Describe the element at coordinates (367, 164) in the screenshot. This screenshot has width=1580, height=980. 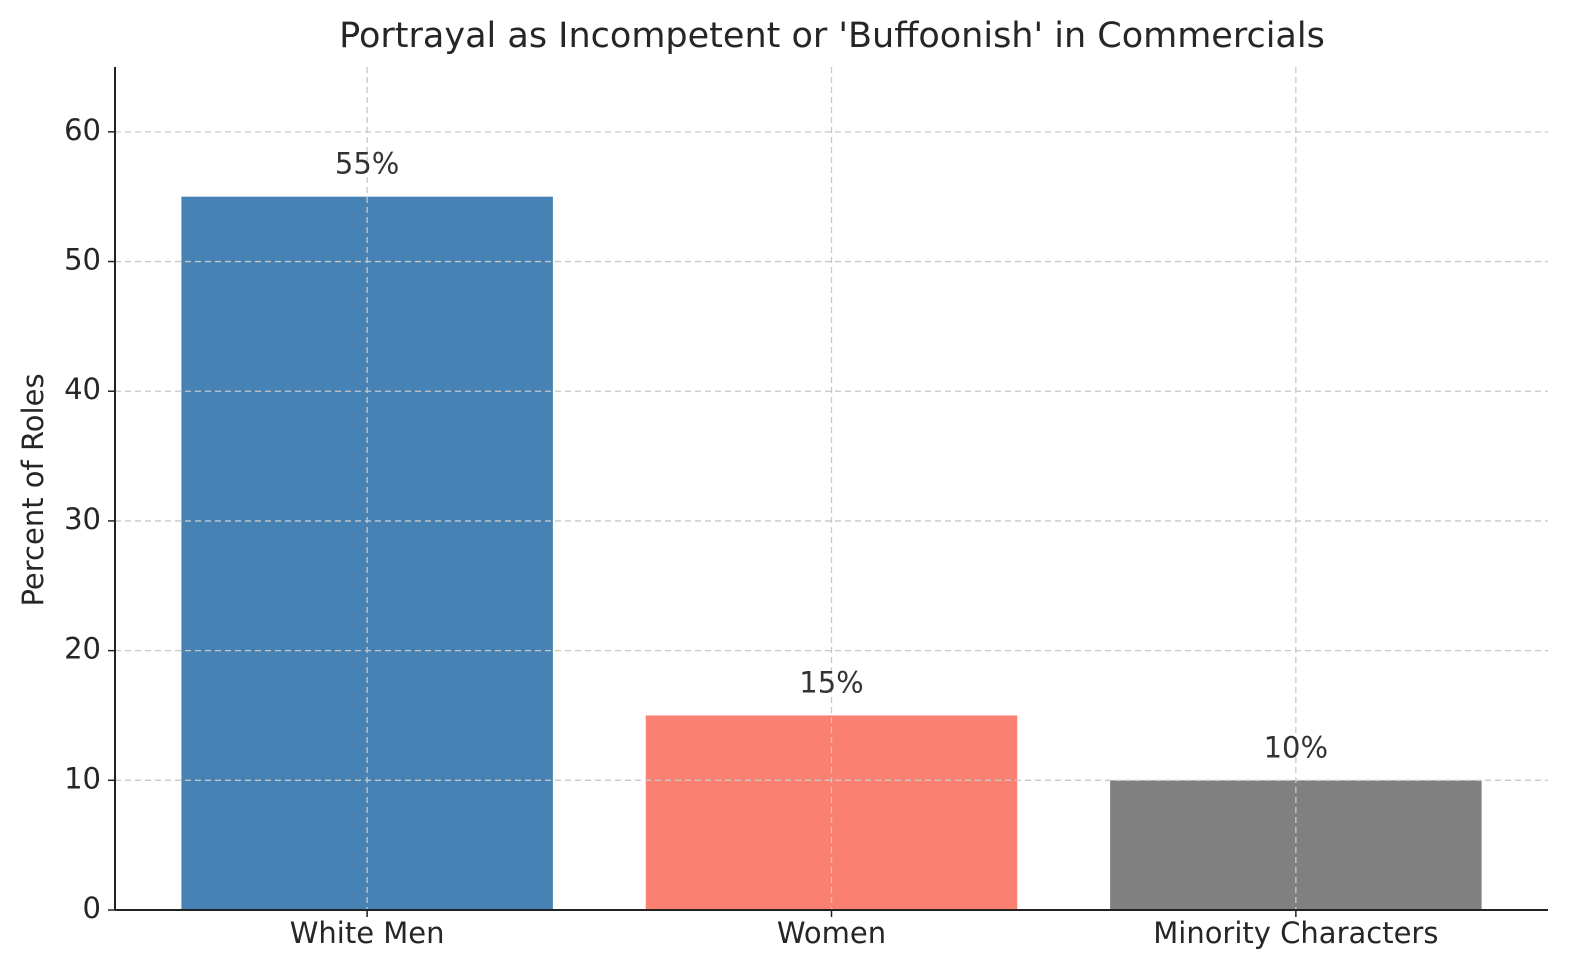
I see `value-label: 55%` at that location.